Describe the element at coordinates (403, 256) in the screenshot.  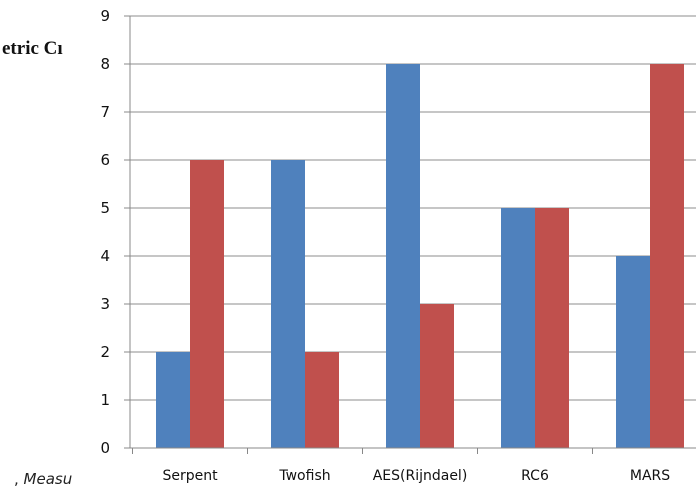
I see `bar-aes-rijndael--series-1` at that location.